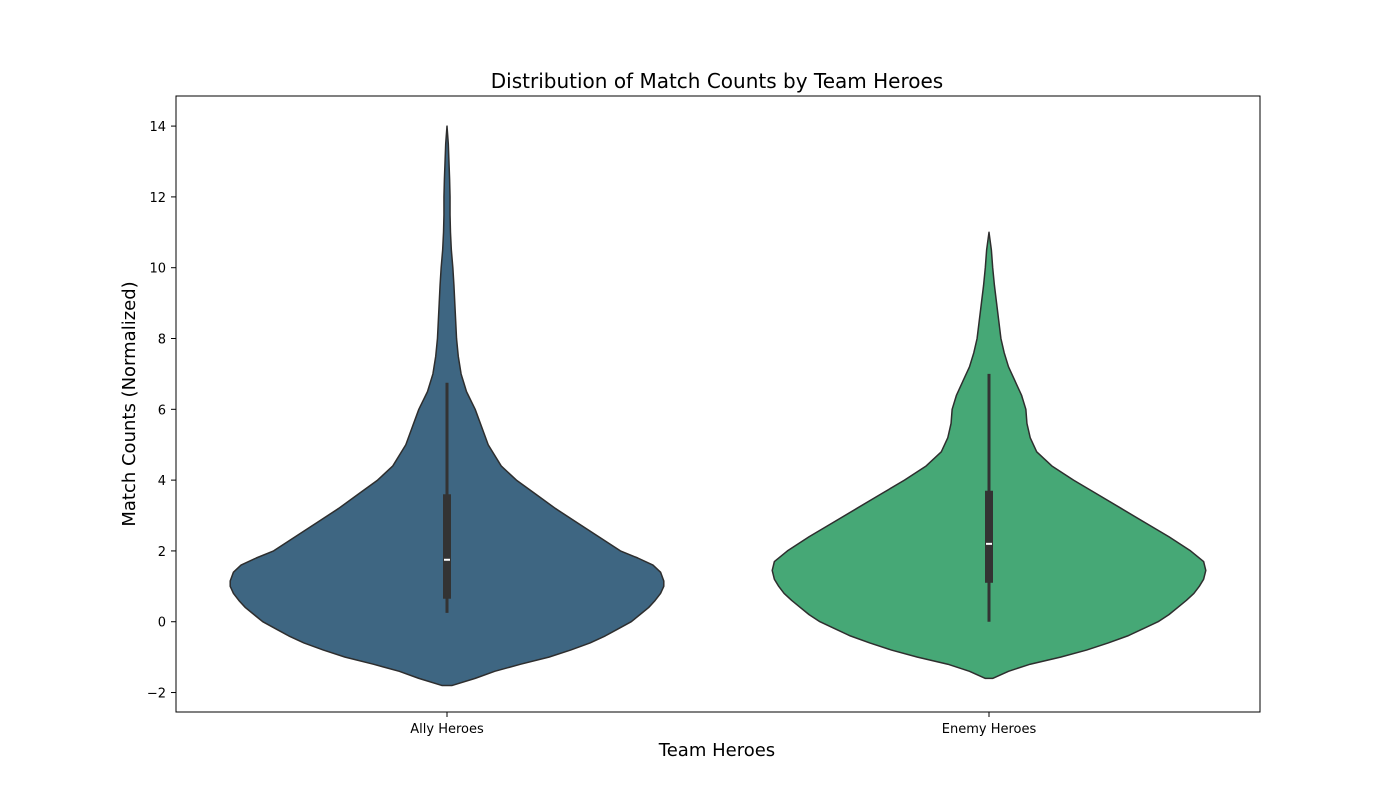 This screenshot has width=1400, height=800. I want to click on y-tick-label: 10, so click(157, 269).